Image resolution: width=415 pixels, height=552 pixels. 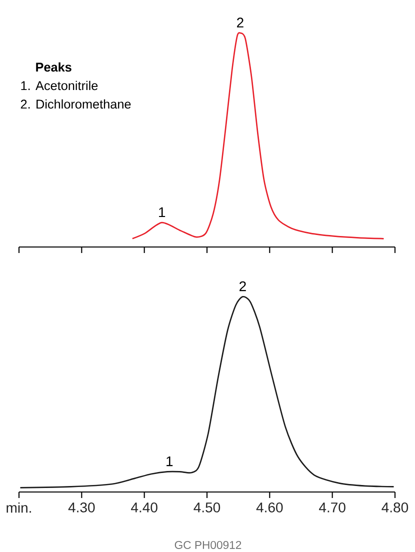 I want to click on x-tick-label: 4.30, so click(x=81, y=507).